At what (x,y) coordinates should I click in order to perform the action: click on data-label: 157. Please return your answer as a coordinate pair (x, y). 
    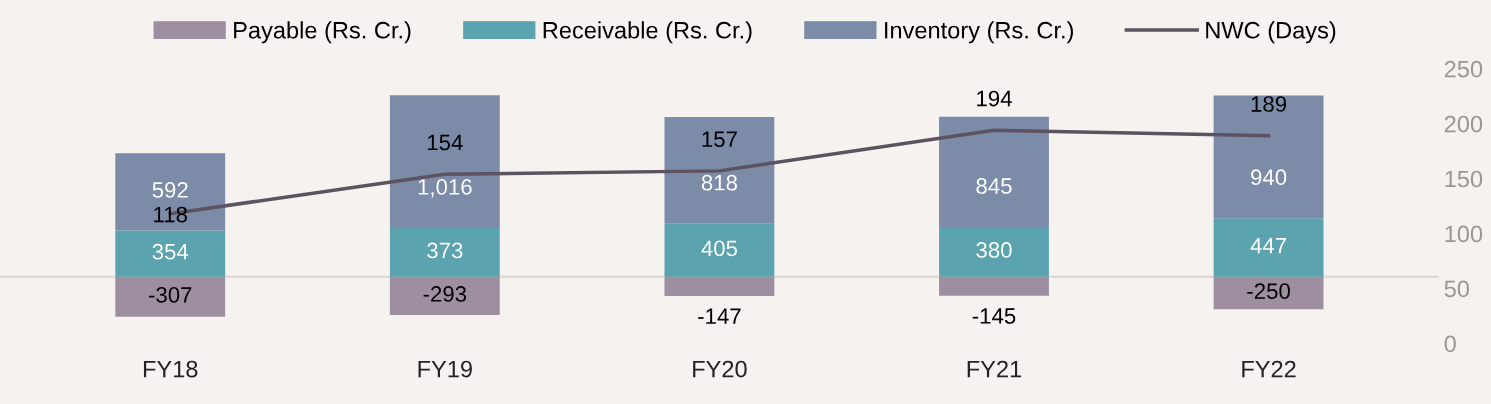
    Looking at the image, I should click on (719, 139).